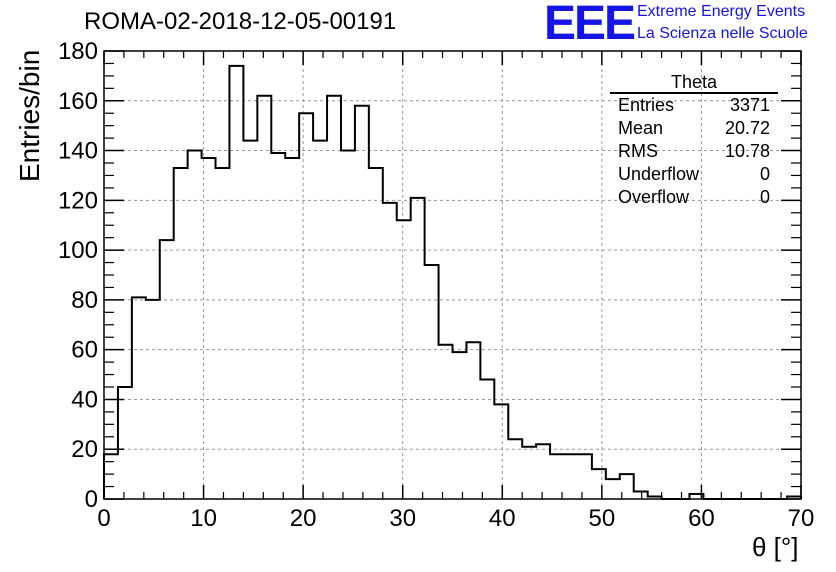 This screenshot has height=572, width=836. What do you see at coordinates (747, 151) in the screenshot?
I see `stats-value: 10.78` at bounding box center [747, 151].